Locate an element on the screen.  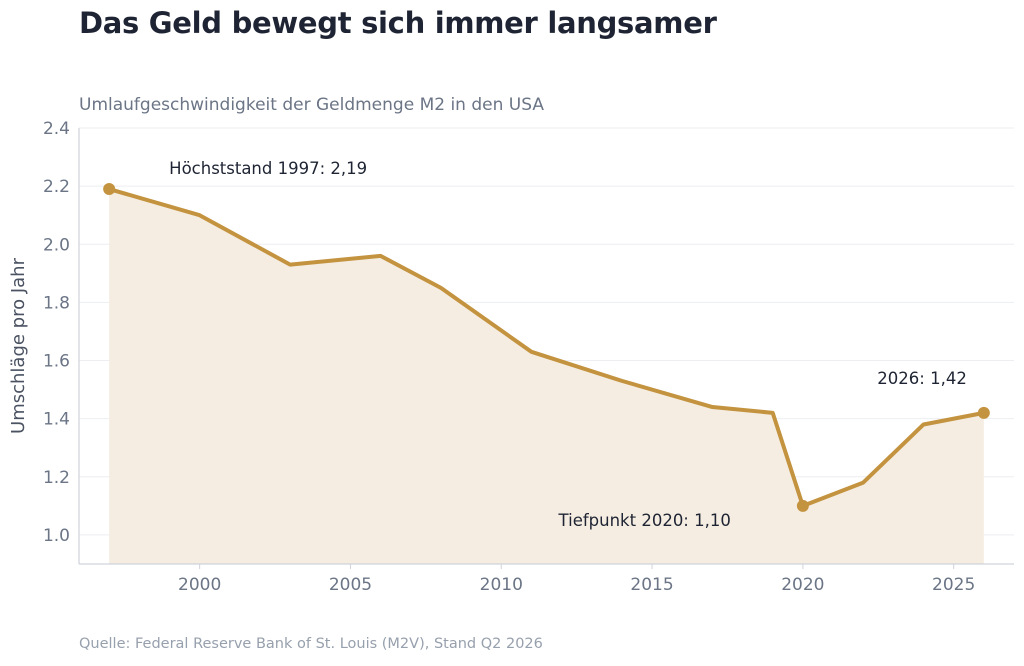
annotation-label: Höchststand 1997: 2,19 is located at coordinates (268, 168).